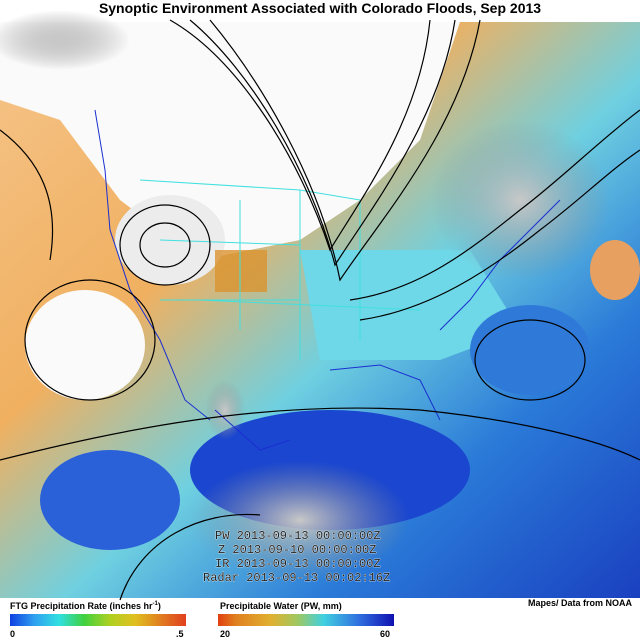 This screenshot has height=640, width=640. I want to click on legend-min: 20, so click(225, 634).